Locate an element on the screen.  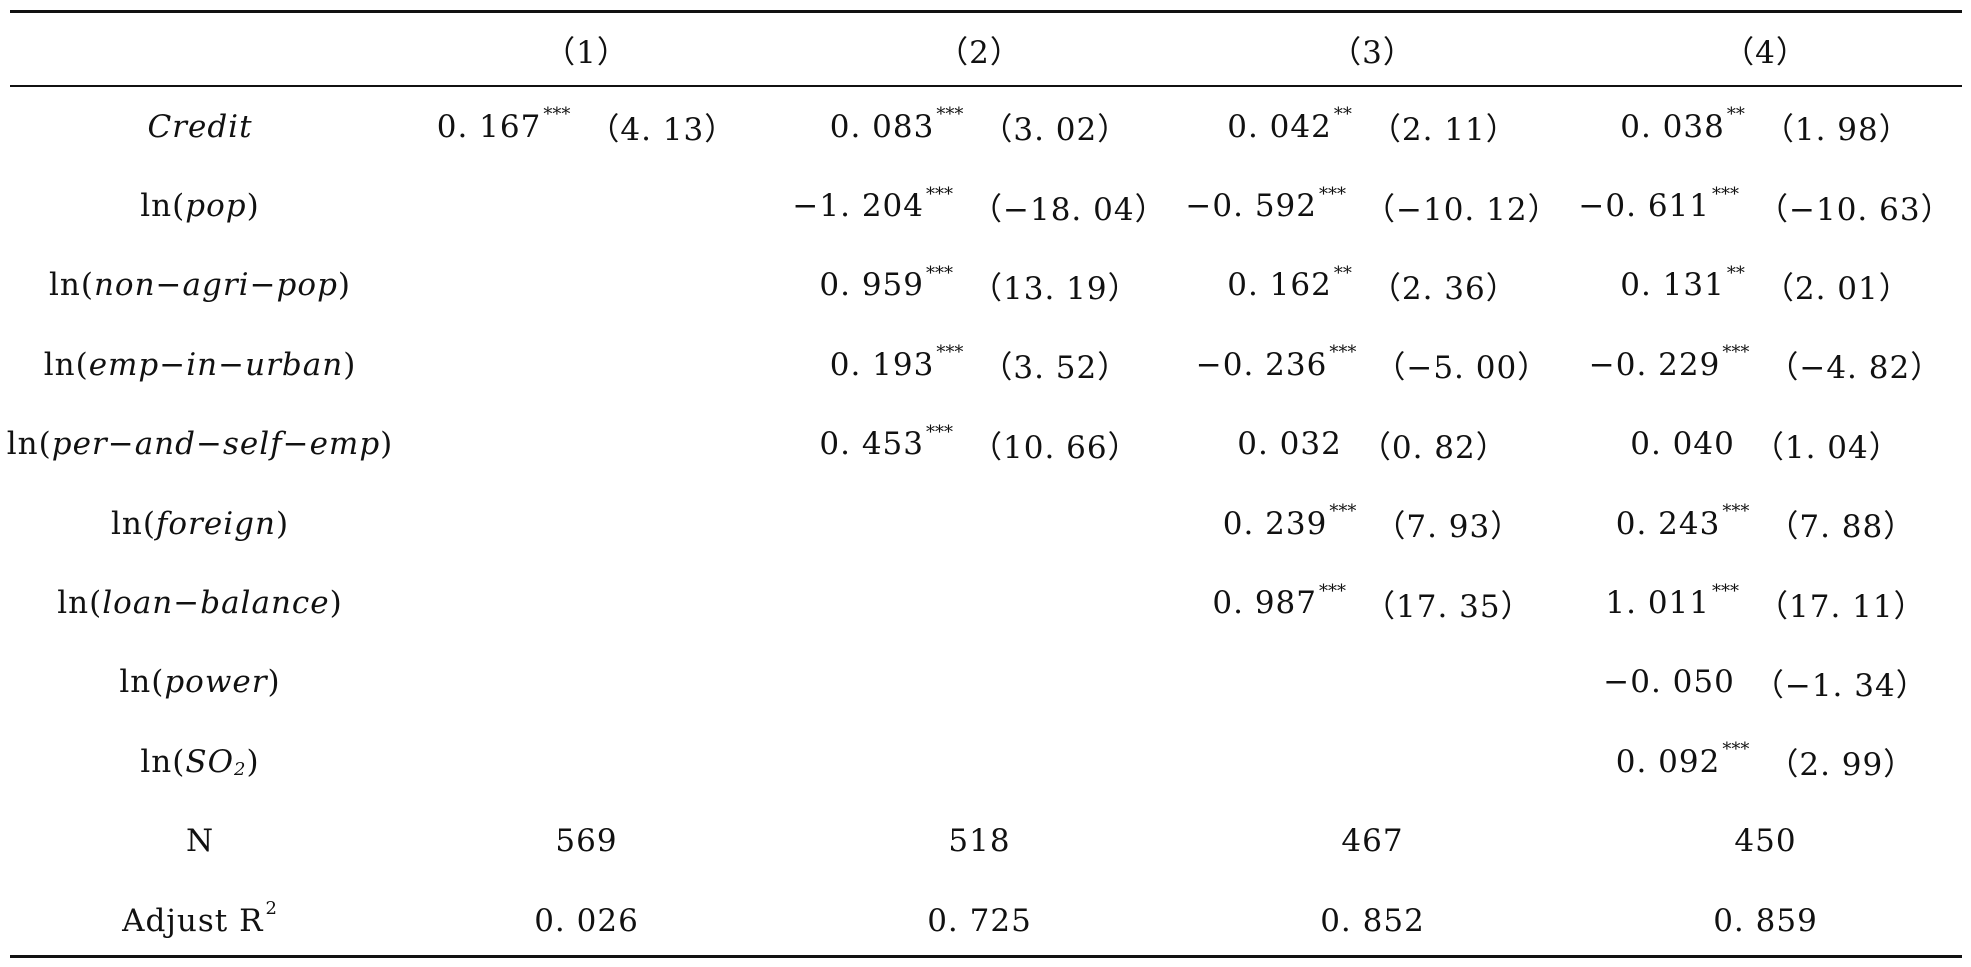
coefficient: −0. 236 is located at coordinates (1261, 364).